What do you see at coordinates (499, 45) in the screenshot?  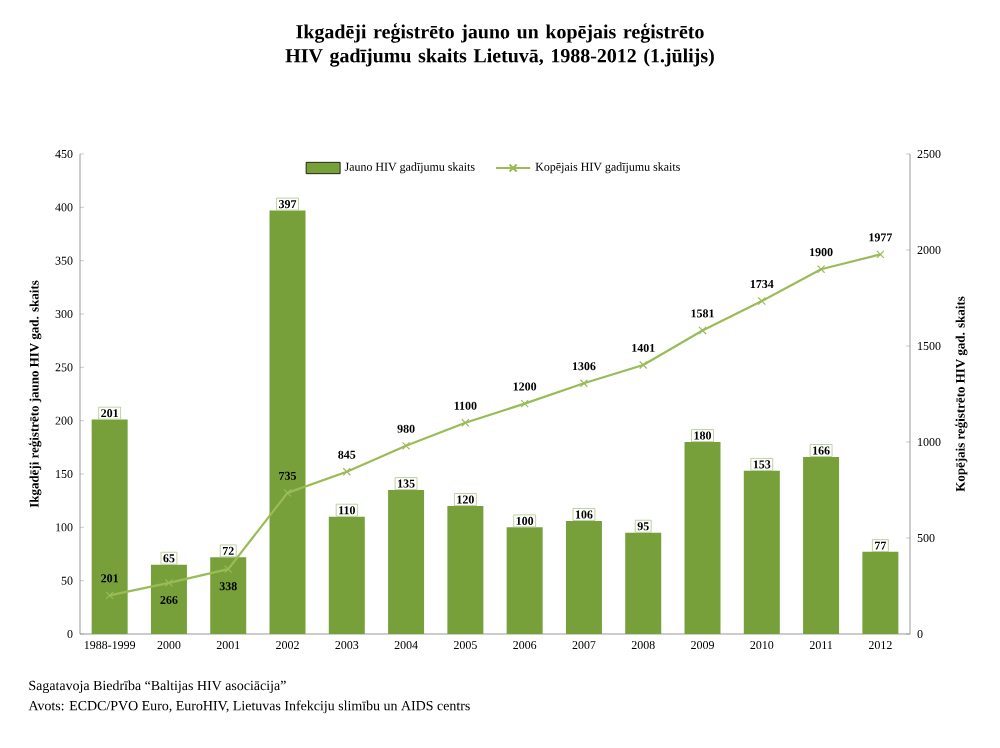 I see `chart-title: Ikgadēji reģistrēto jauno un kopējais reģistrēto HIV gadījumu skaits Lietuvā, 1988-2012 (1.jūlijs)` at bounding box center [499, 45].